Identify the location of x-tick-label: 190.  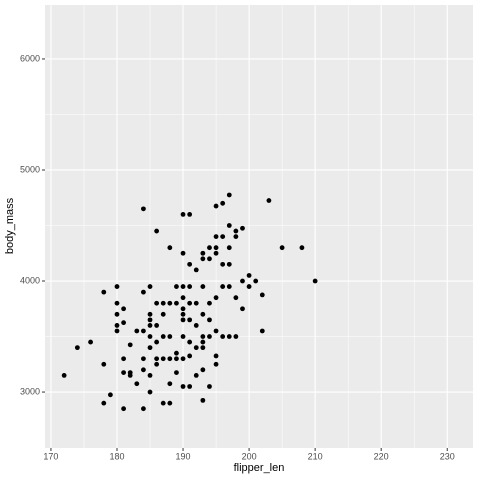
(183, 456).